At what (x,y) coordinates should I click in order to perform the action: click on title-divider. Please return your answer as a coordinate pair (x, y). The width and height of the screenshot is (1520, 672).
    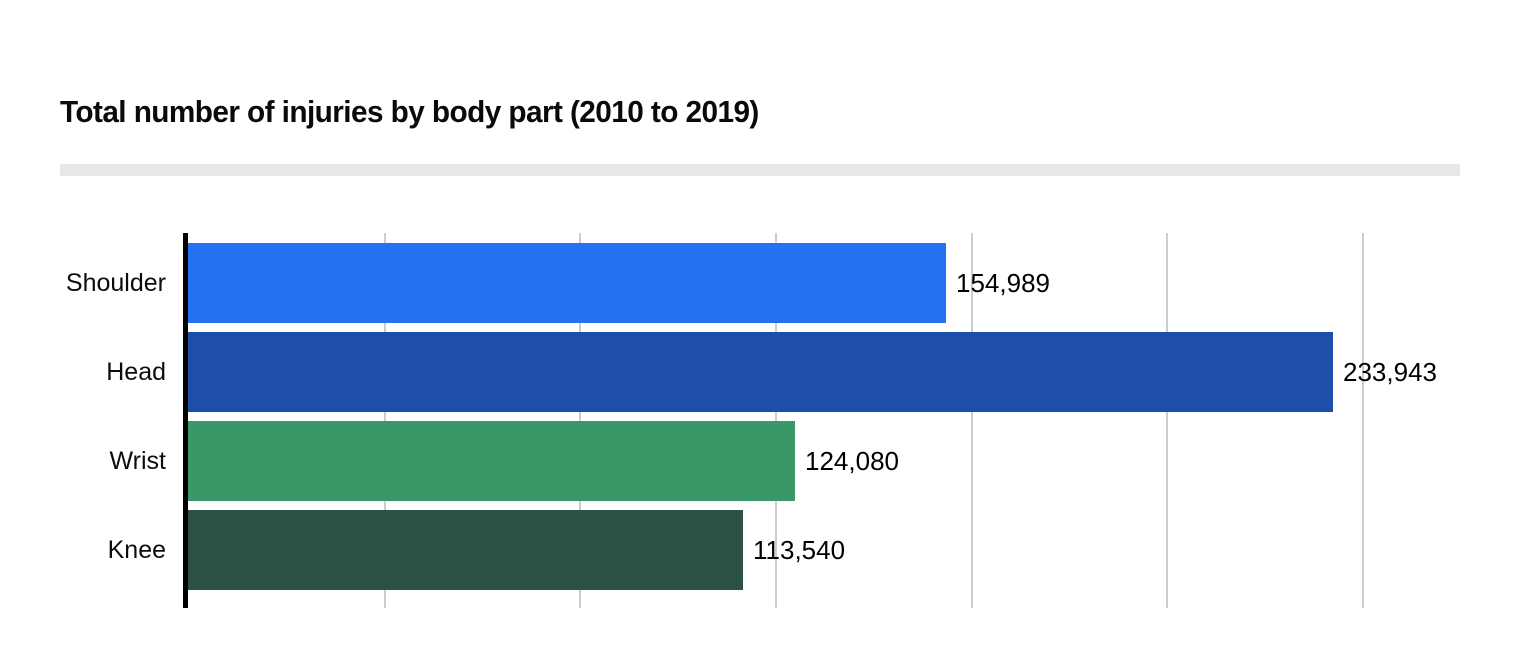
    Looking at the image, I should click on (760, 170).